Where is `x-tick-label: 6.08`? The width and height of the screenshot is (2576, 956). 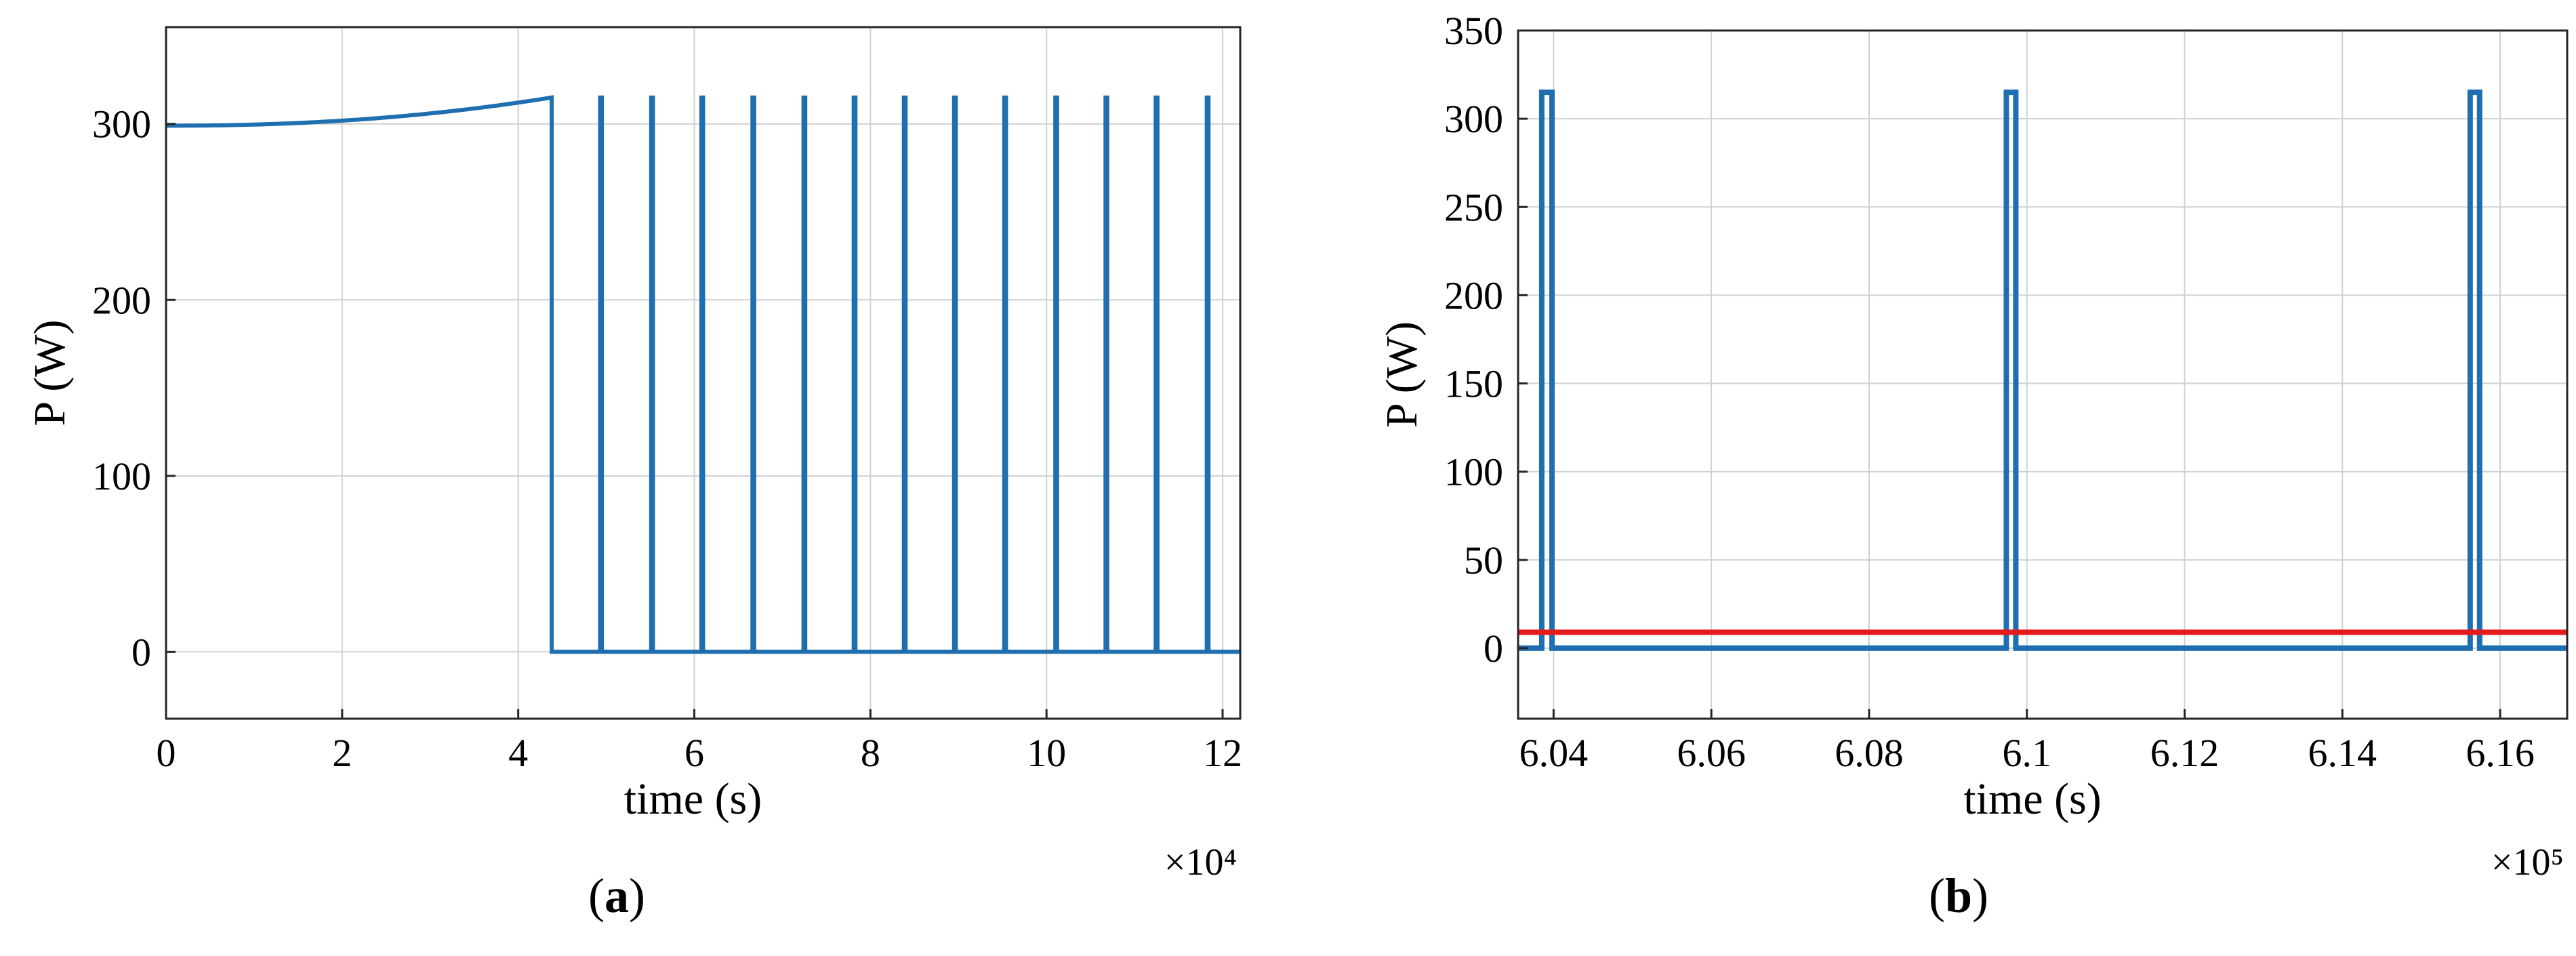 x-tick-label: 6.08 is located at coordinates (1870, 753).